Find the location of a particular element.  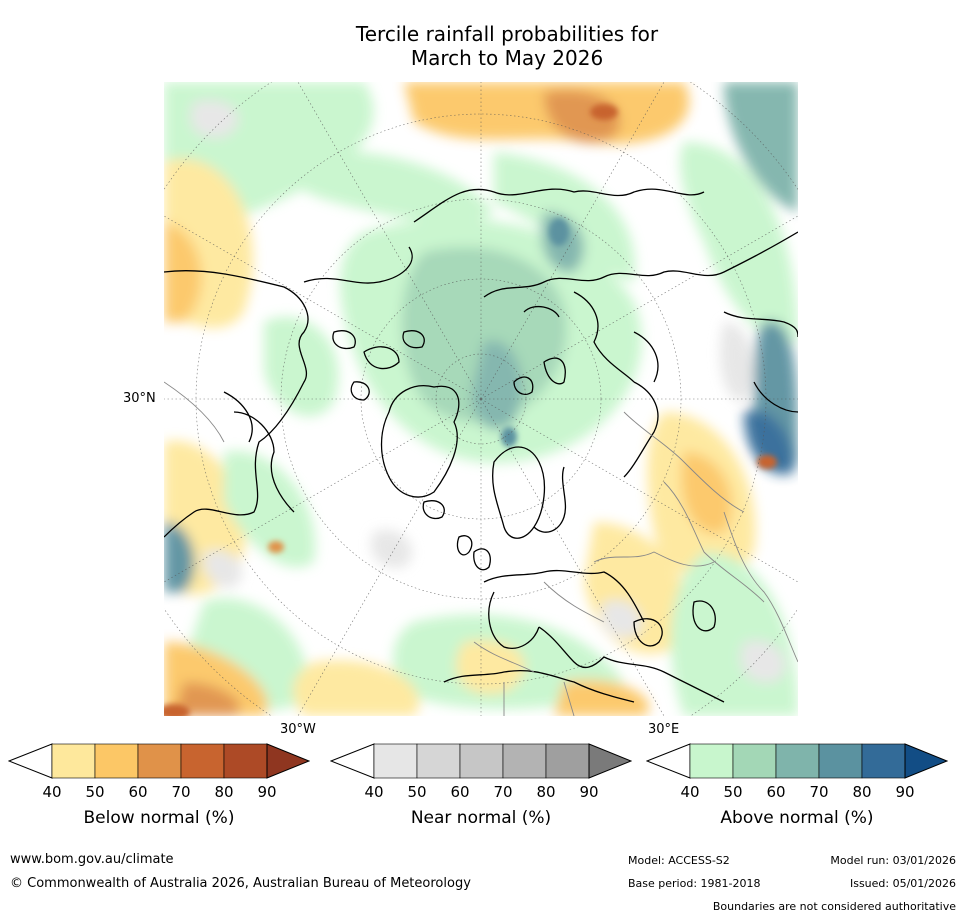

lon-label-30e: 30°E is located at coordinates (664, 729).